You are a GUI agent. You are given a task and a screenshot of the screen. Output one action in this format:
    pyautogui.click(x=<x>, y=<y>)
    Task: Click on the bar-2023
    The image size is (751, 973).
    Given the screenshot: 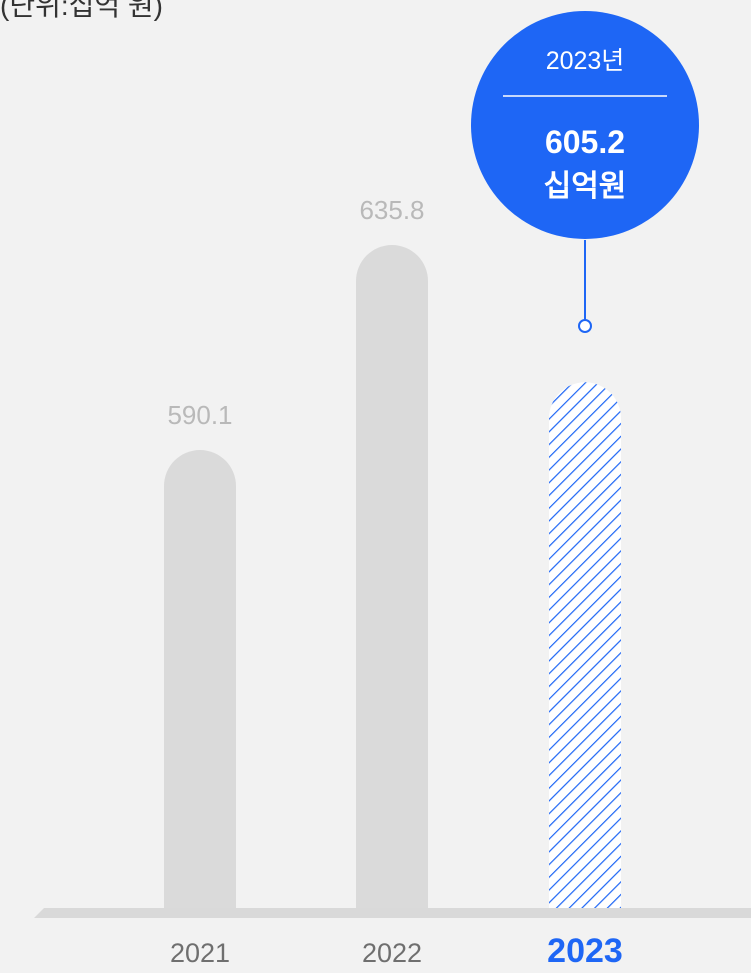 What is the action you would take?
    pyautogui.click(x=585, y=645)
    